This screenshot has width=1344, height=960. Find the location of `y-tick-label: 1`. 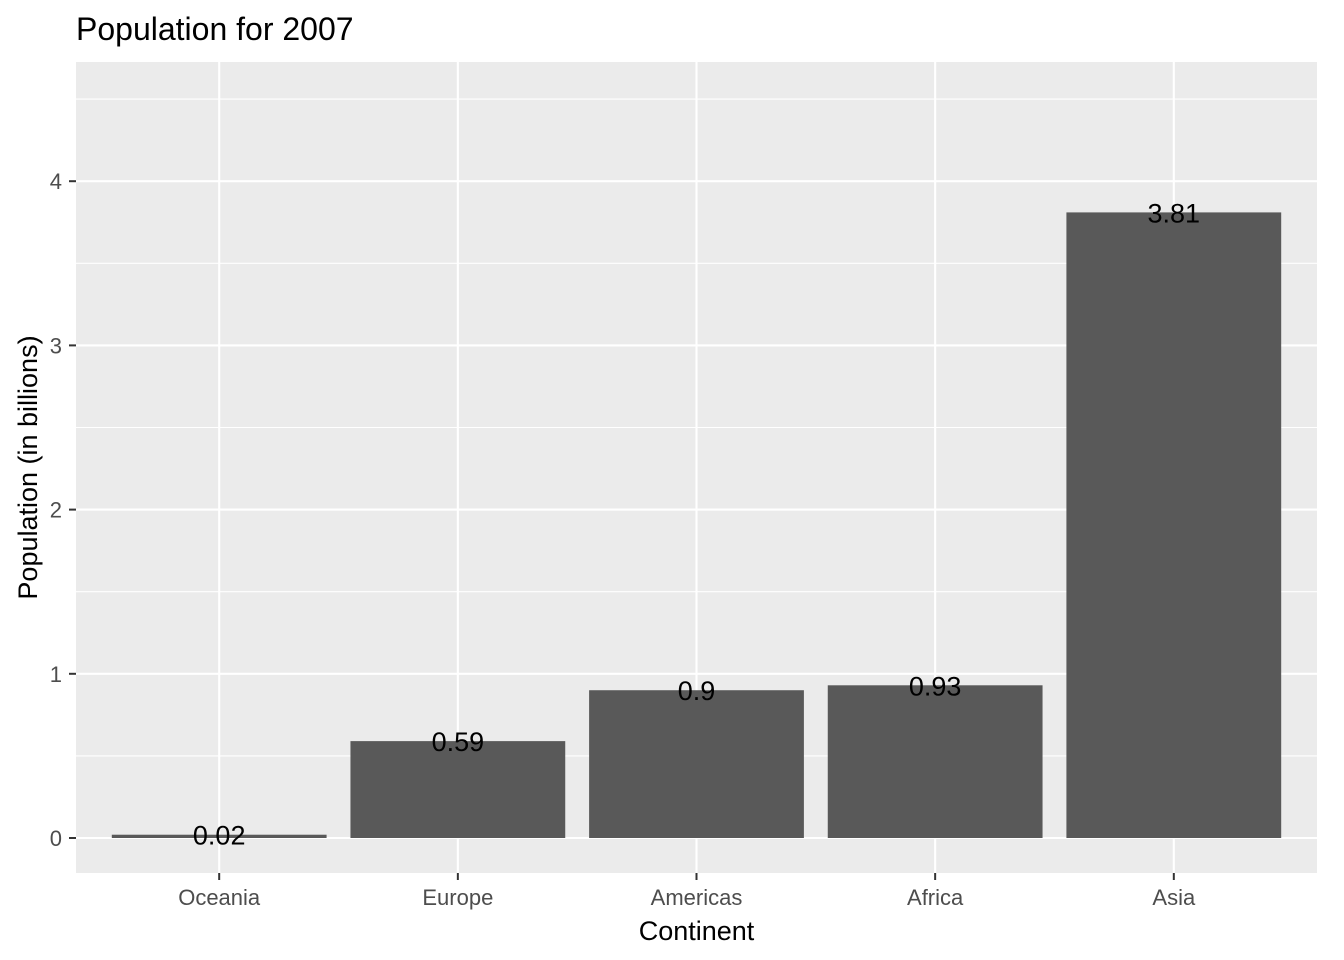

y-tick-label: 1 is located at coordinates (56, 674).